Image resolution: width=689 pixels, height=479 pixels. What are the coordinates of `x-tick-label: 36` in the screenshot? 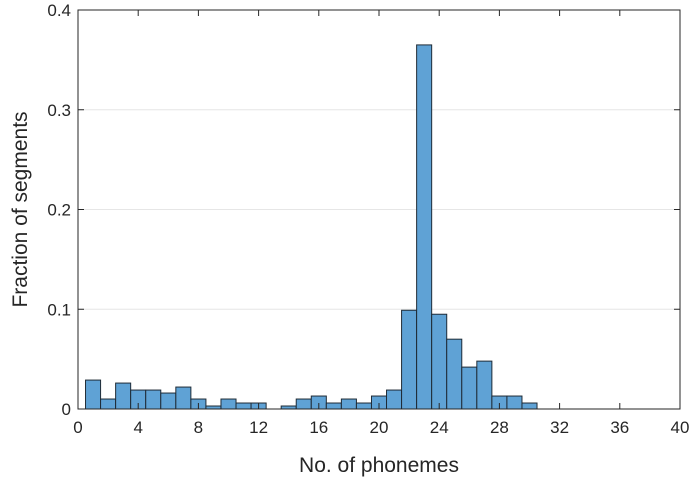 It's located at (619, 427).